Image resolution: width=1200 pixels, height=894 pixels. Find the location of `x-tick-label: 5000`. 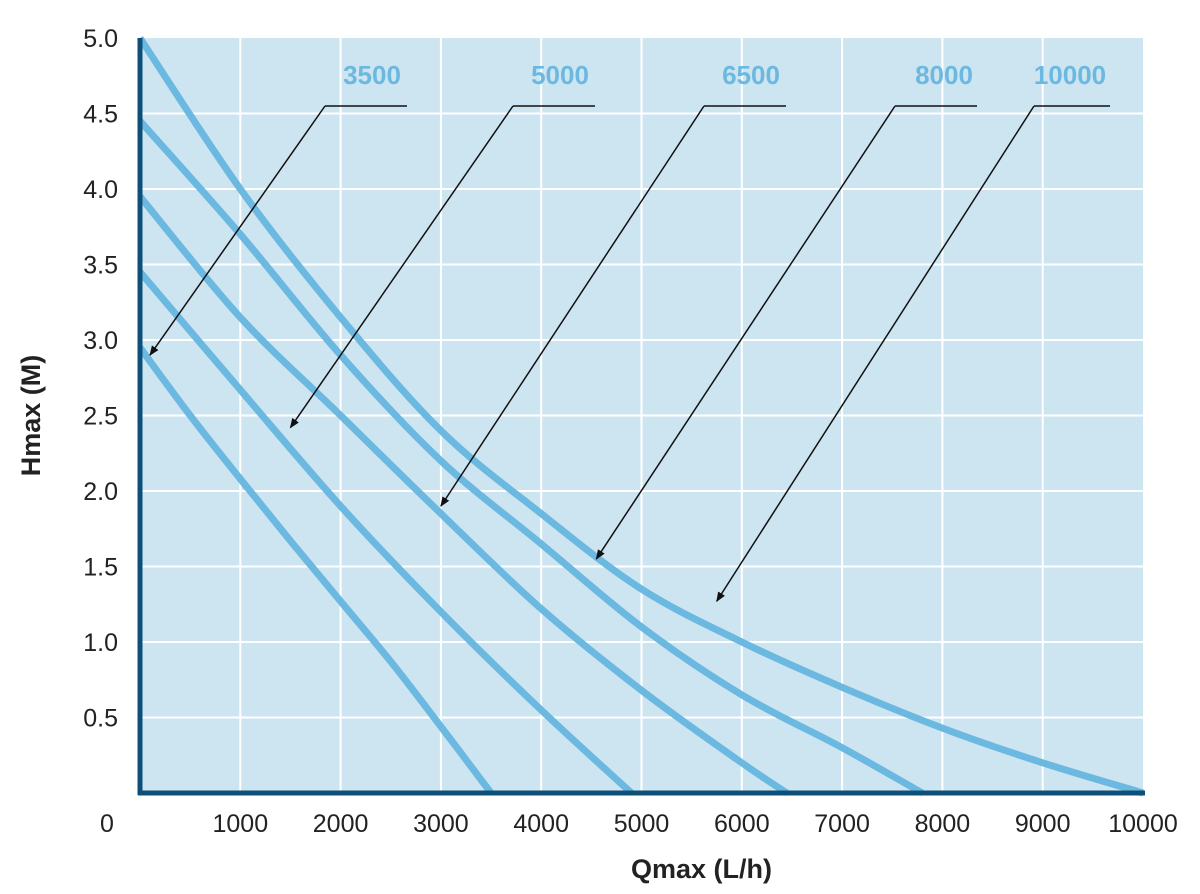

x-tick-label: 5000 is located at coordinates (642, 824).